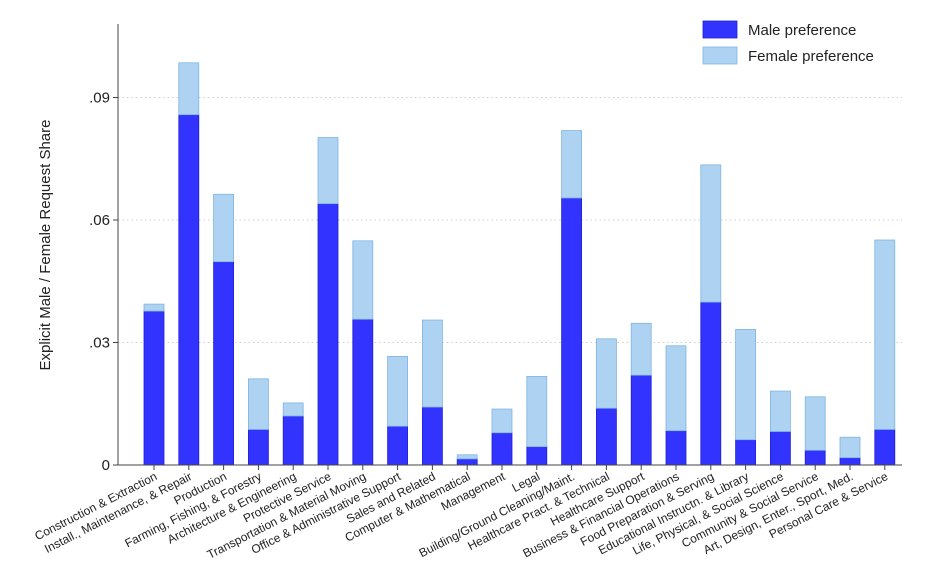 The width and height of the screenshot is (940, 582). What do you see at coordinates (106, 465) in the screenshot?
I see `y-tick-label: 0` at bounding box center [106, 465].